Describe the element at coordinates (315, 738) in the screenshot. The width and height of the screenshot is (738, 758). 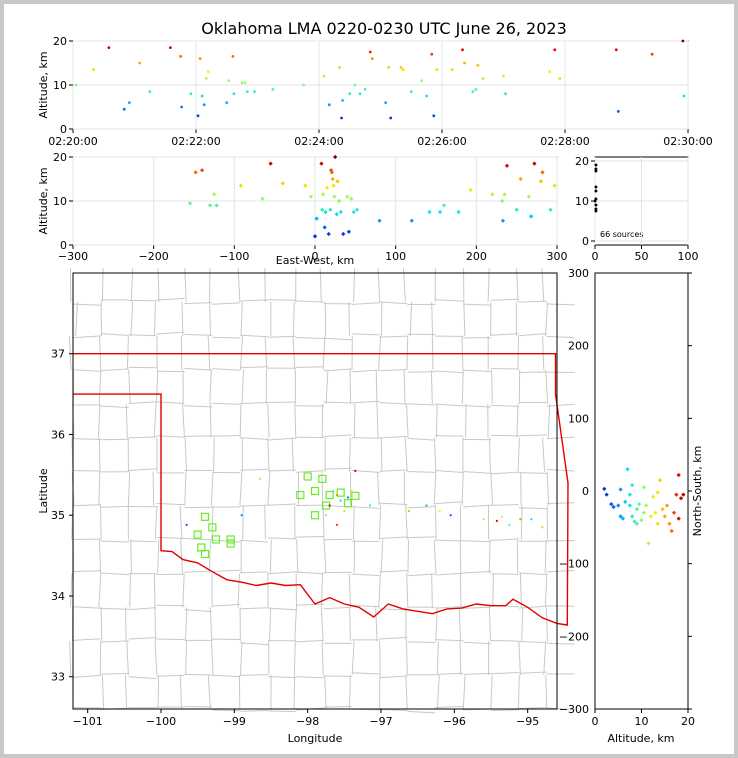
I see `longitude-xlabel: Longitude` at that location.